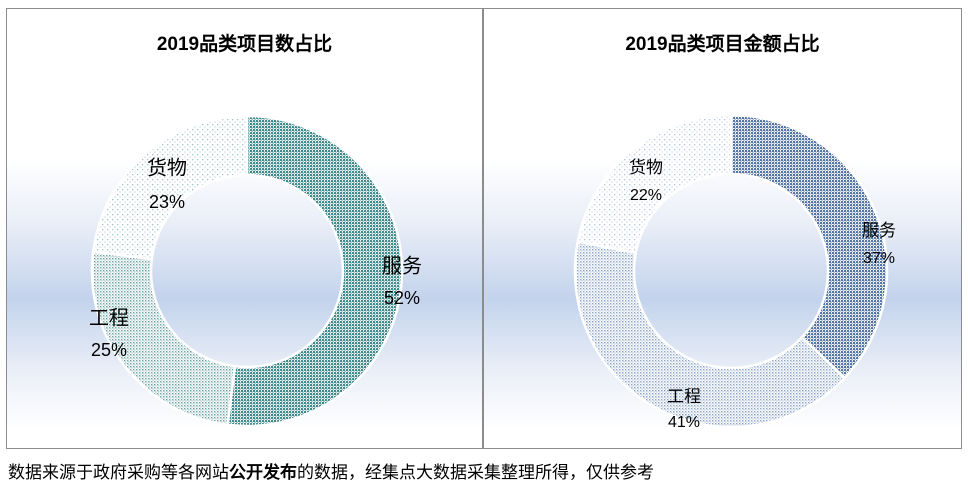 The width and height of the screenshot is (968, 492). What do you see at coordinates (263, 473) in the screenshot?
I see `footer-emphasis: 公开发布` at bounding box center [263, 473].